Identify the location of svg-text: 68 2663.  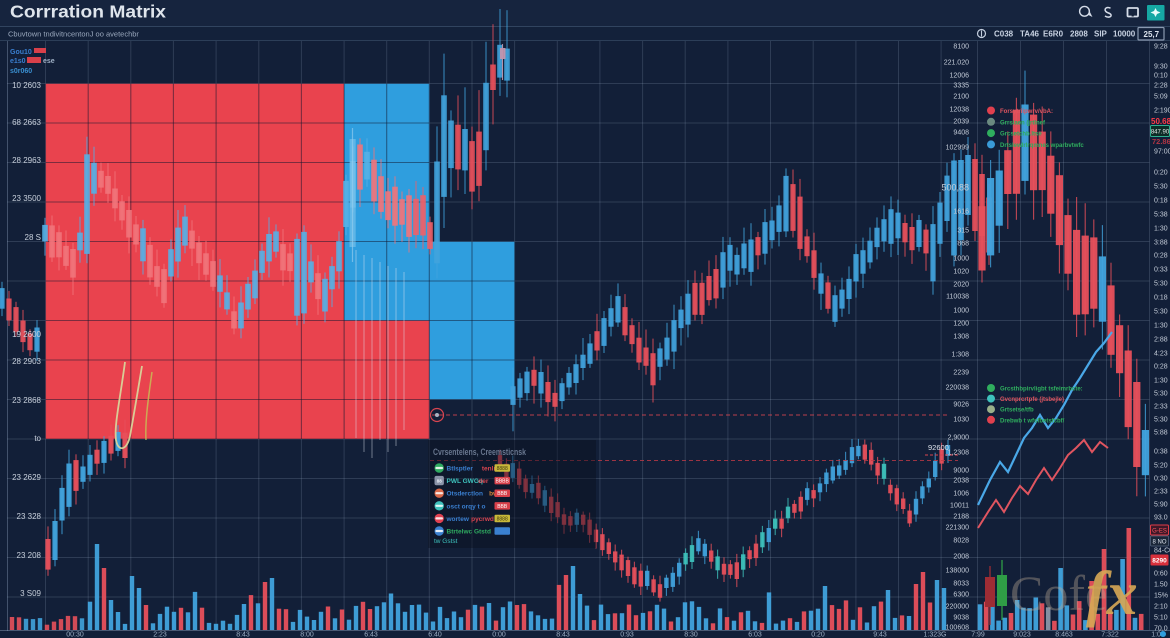
(26, 122).